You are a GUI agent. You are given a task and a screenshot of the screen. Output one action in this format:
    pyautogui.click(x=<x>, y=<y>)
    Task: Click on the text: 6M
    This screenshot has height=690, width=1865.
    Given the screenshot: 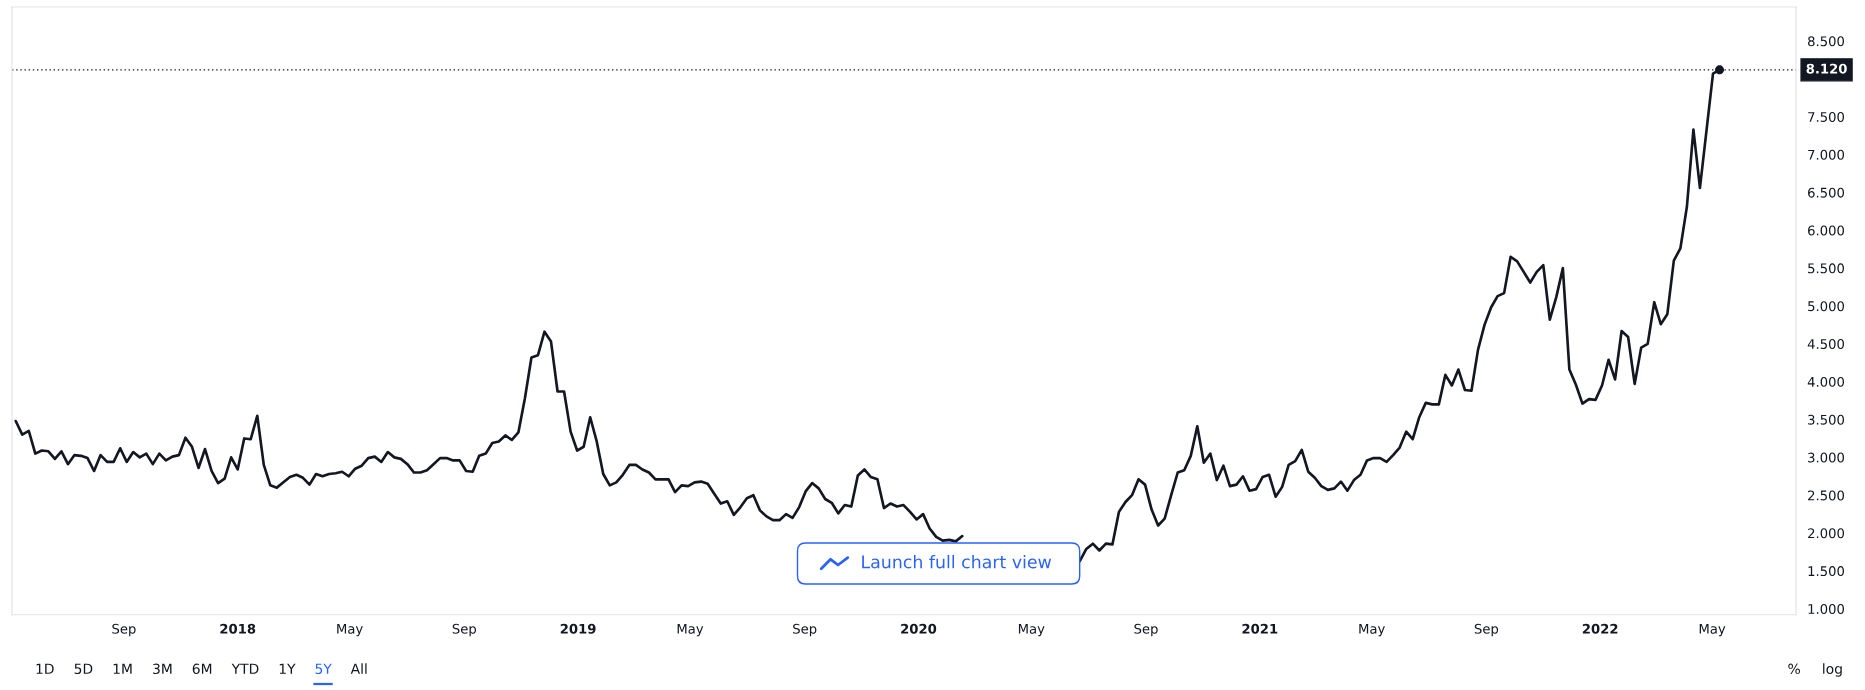 What is the action you would take?
    pyautogui.click(x=202, y=669)
    